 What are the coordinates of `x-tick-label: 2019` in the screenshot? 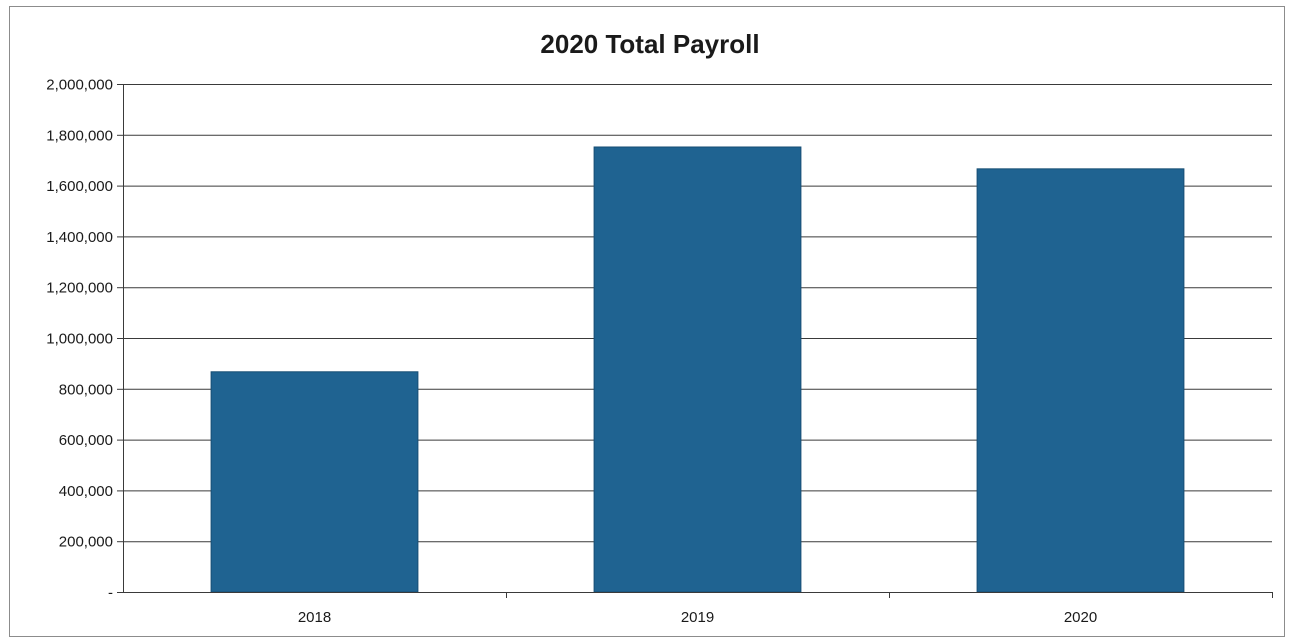 It's located at (697, 617).